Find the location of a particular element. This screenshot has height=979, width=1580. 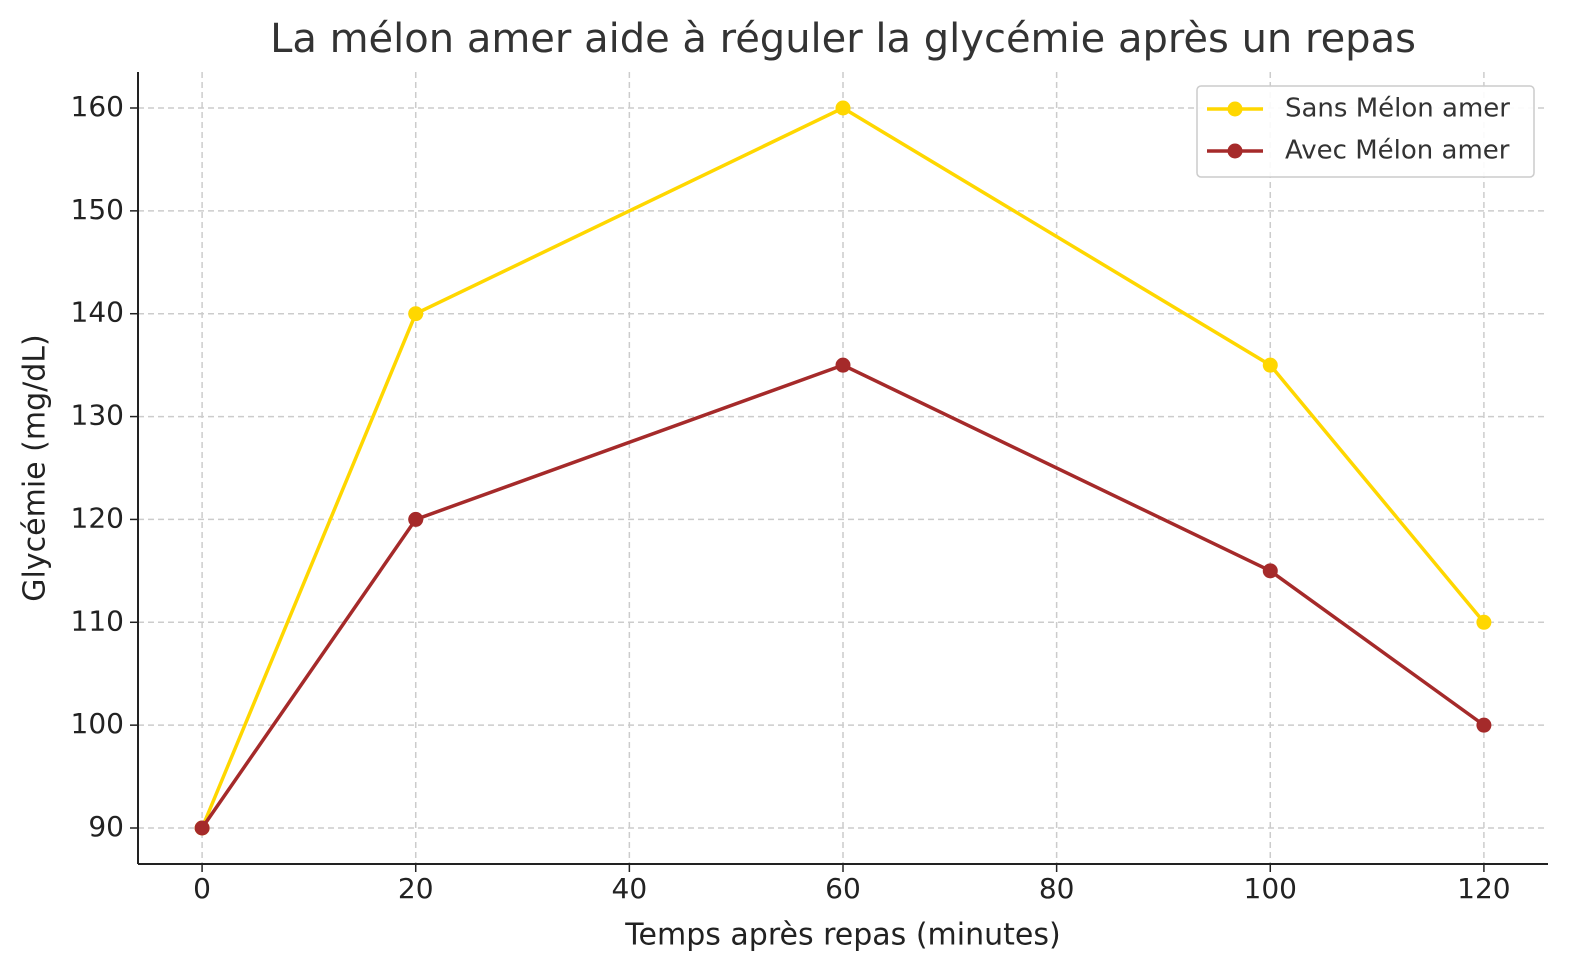

legend-label: Avec Mélon amer is located at coordinates (1397, 151).